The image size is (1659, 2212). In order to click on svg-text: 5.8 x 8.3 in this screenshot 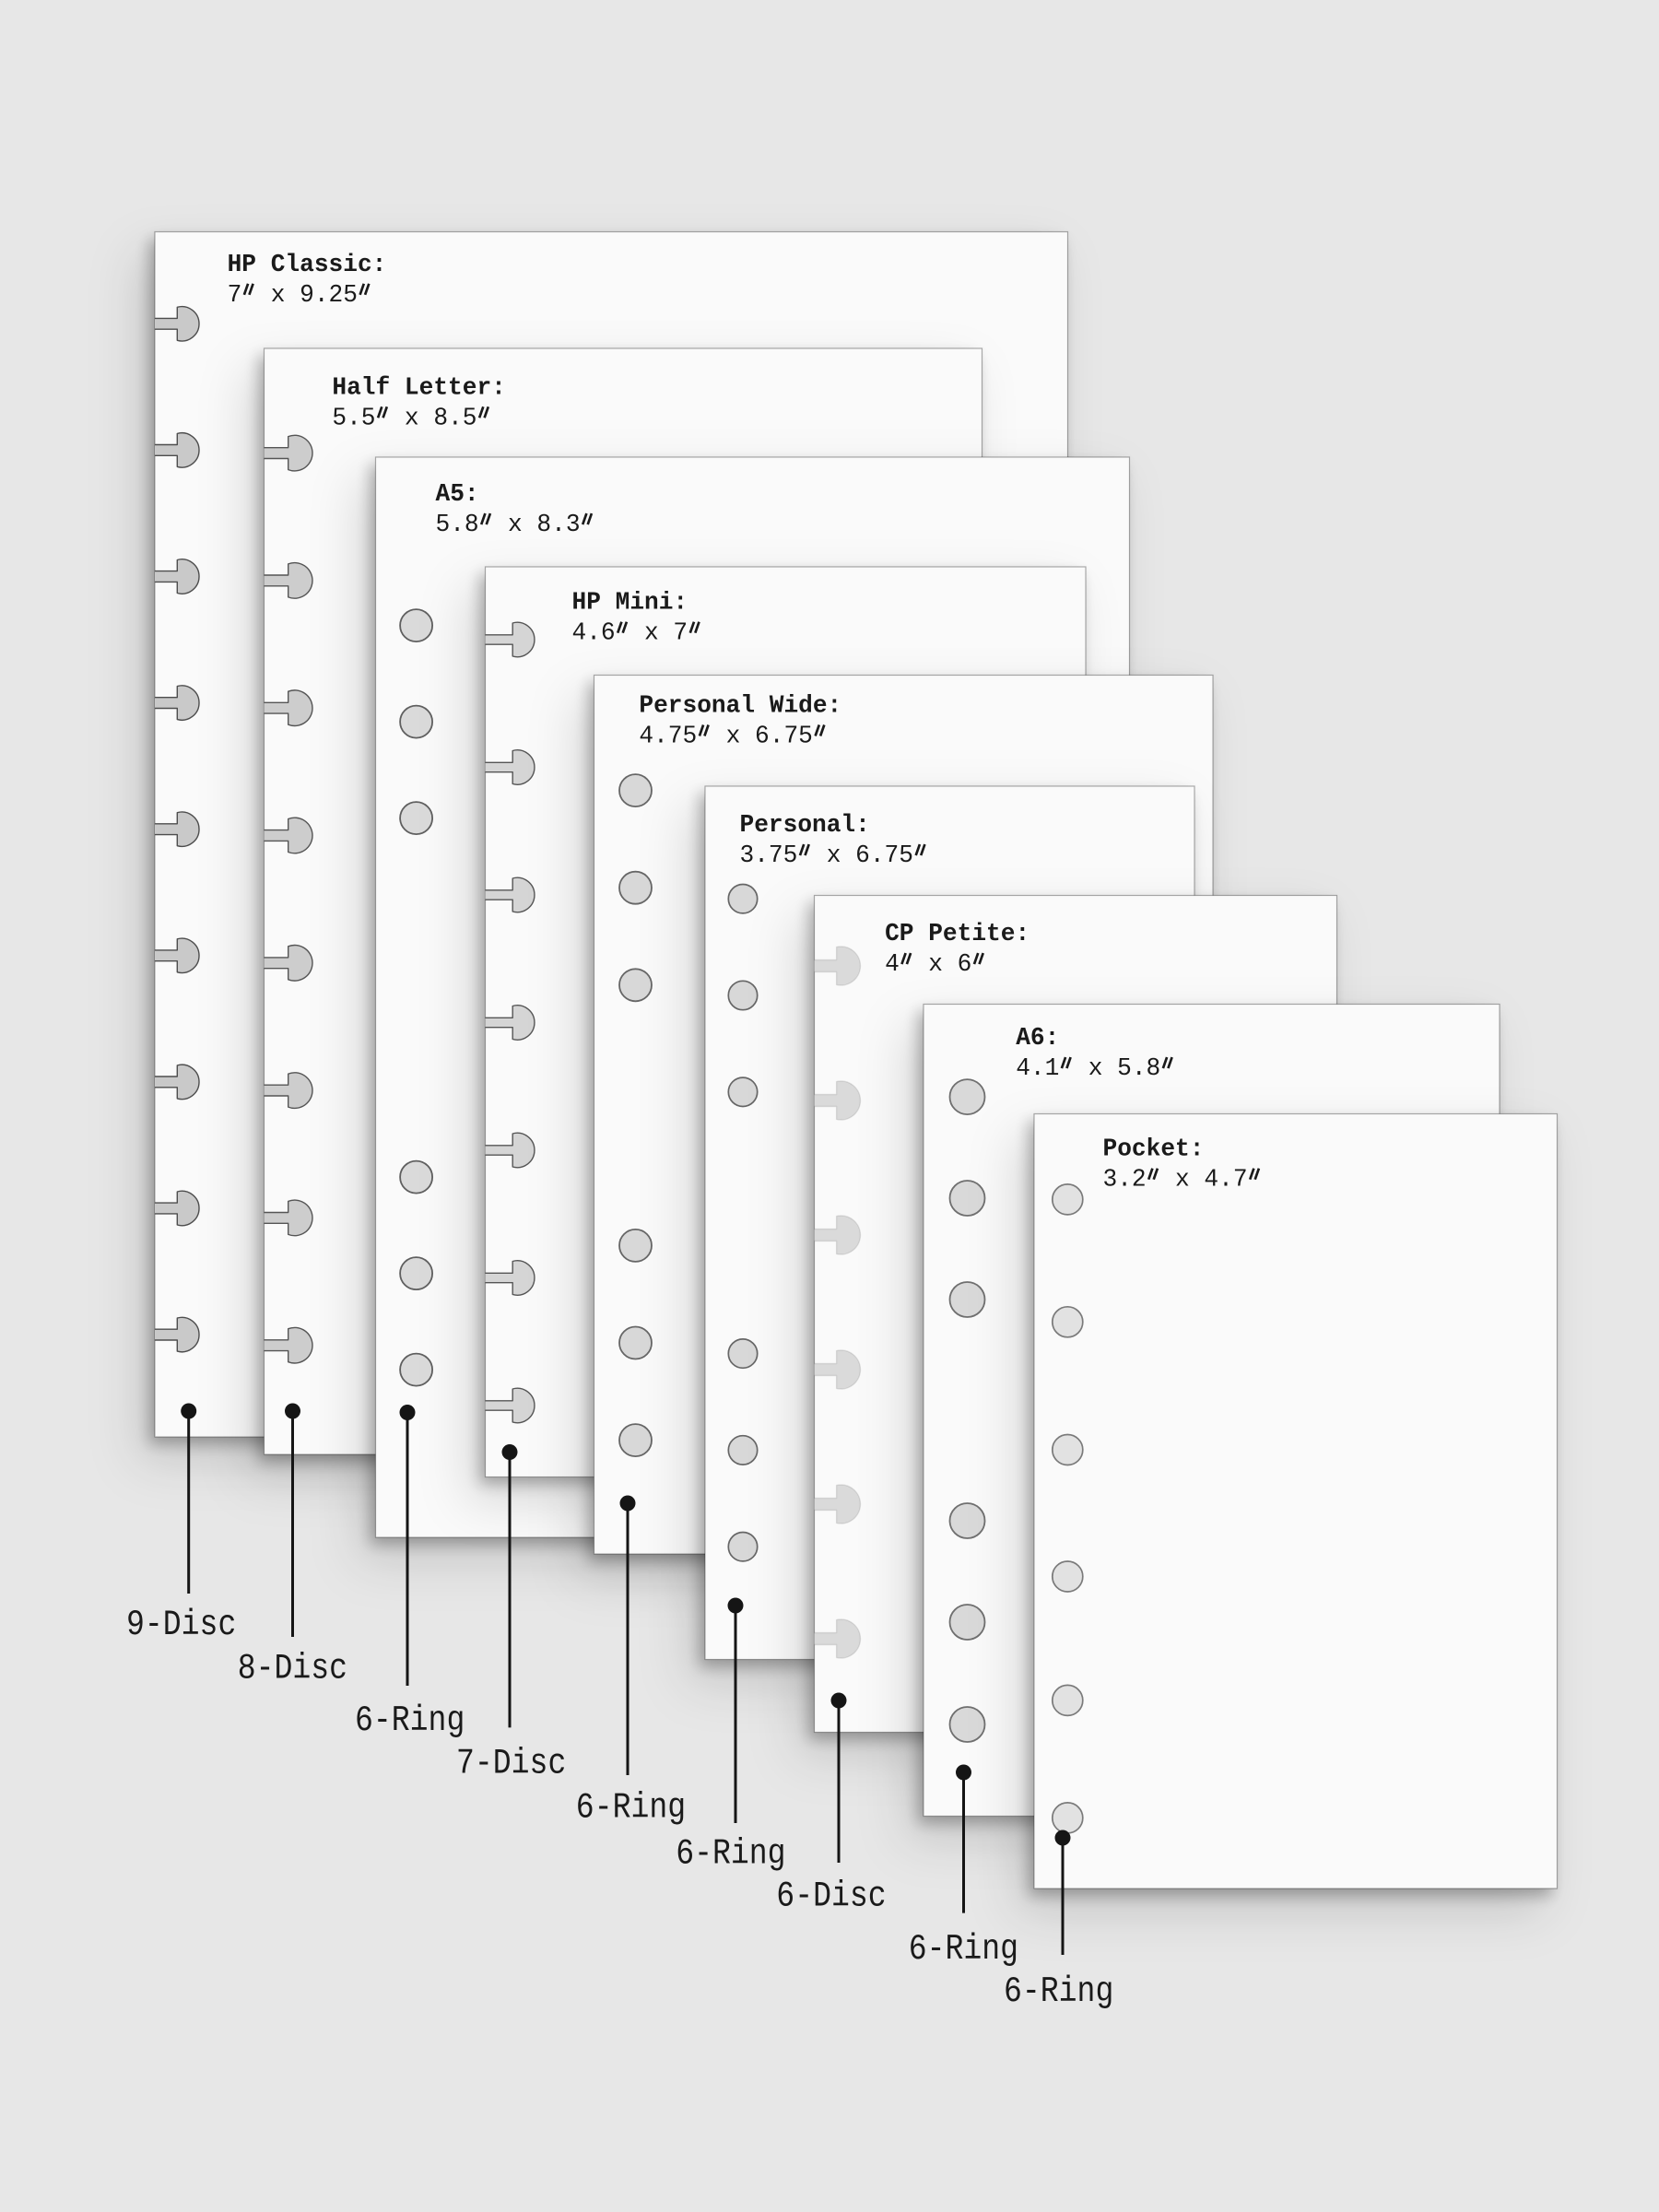, I will do `click(515, 524)`.